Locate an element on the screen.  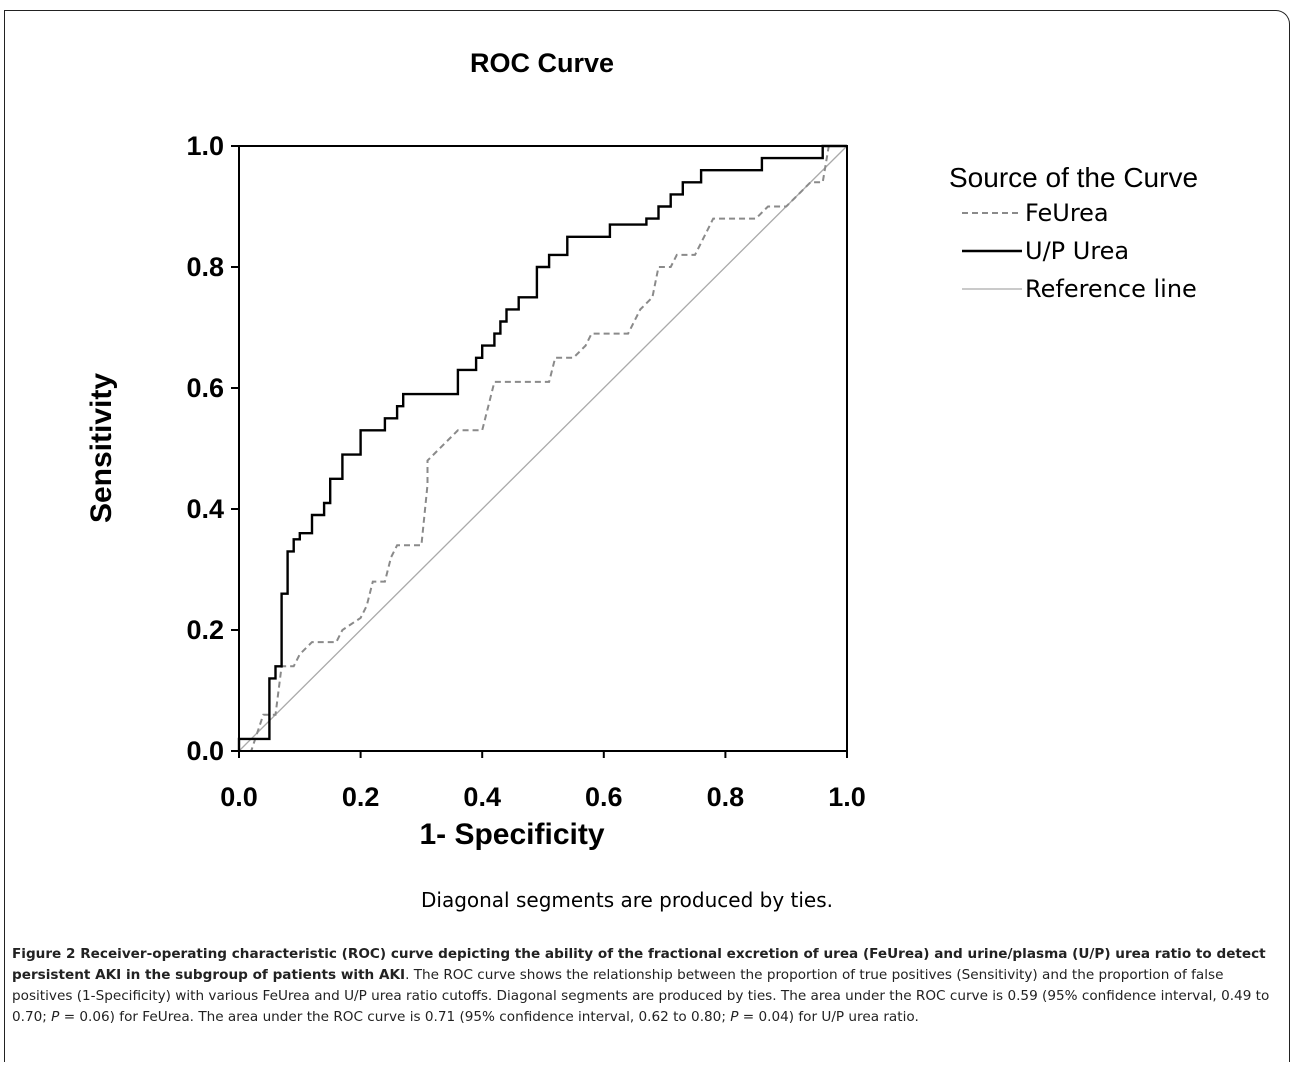
y-tick-label-3: 0.6 is located at coordinates (205, 388).